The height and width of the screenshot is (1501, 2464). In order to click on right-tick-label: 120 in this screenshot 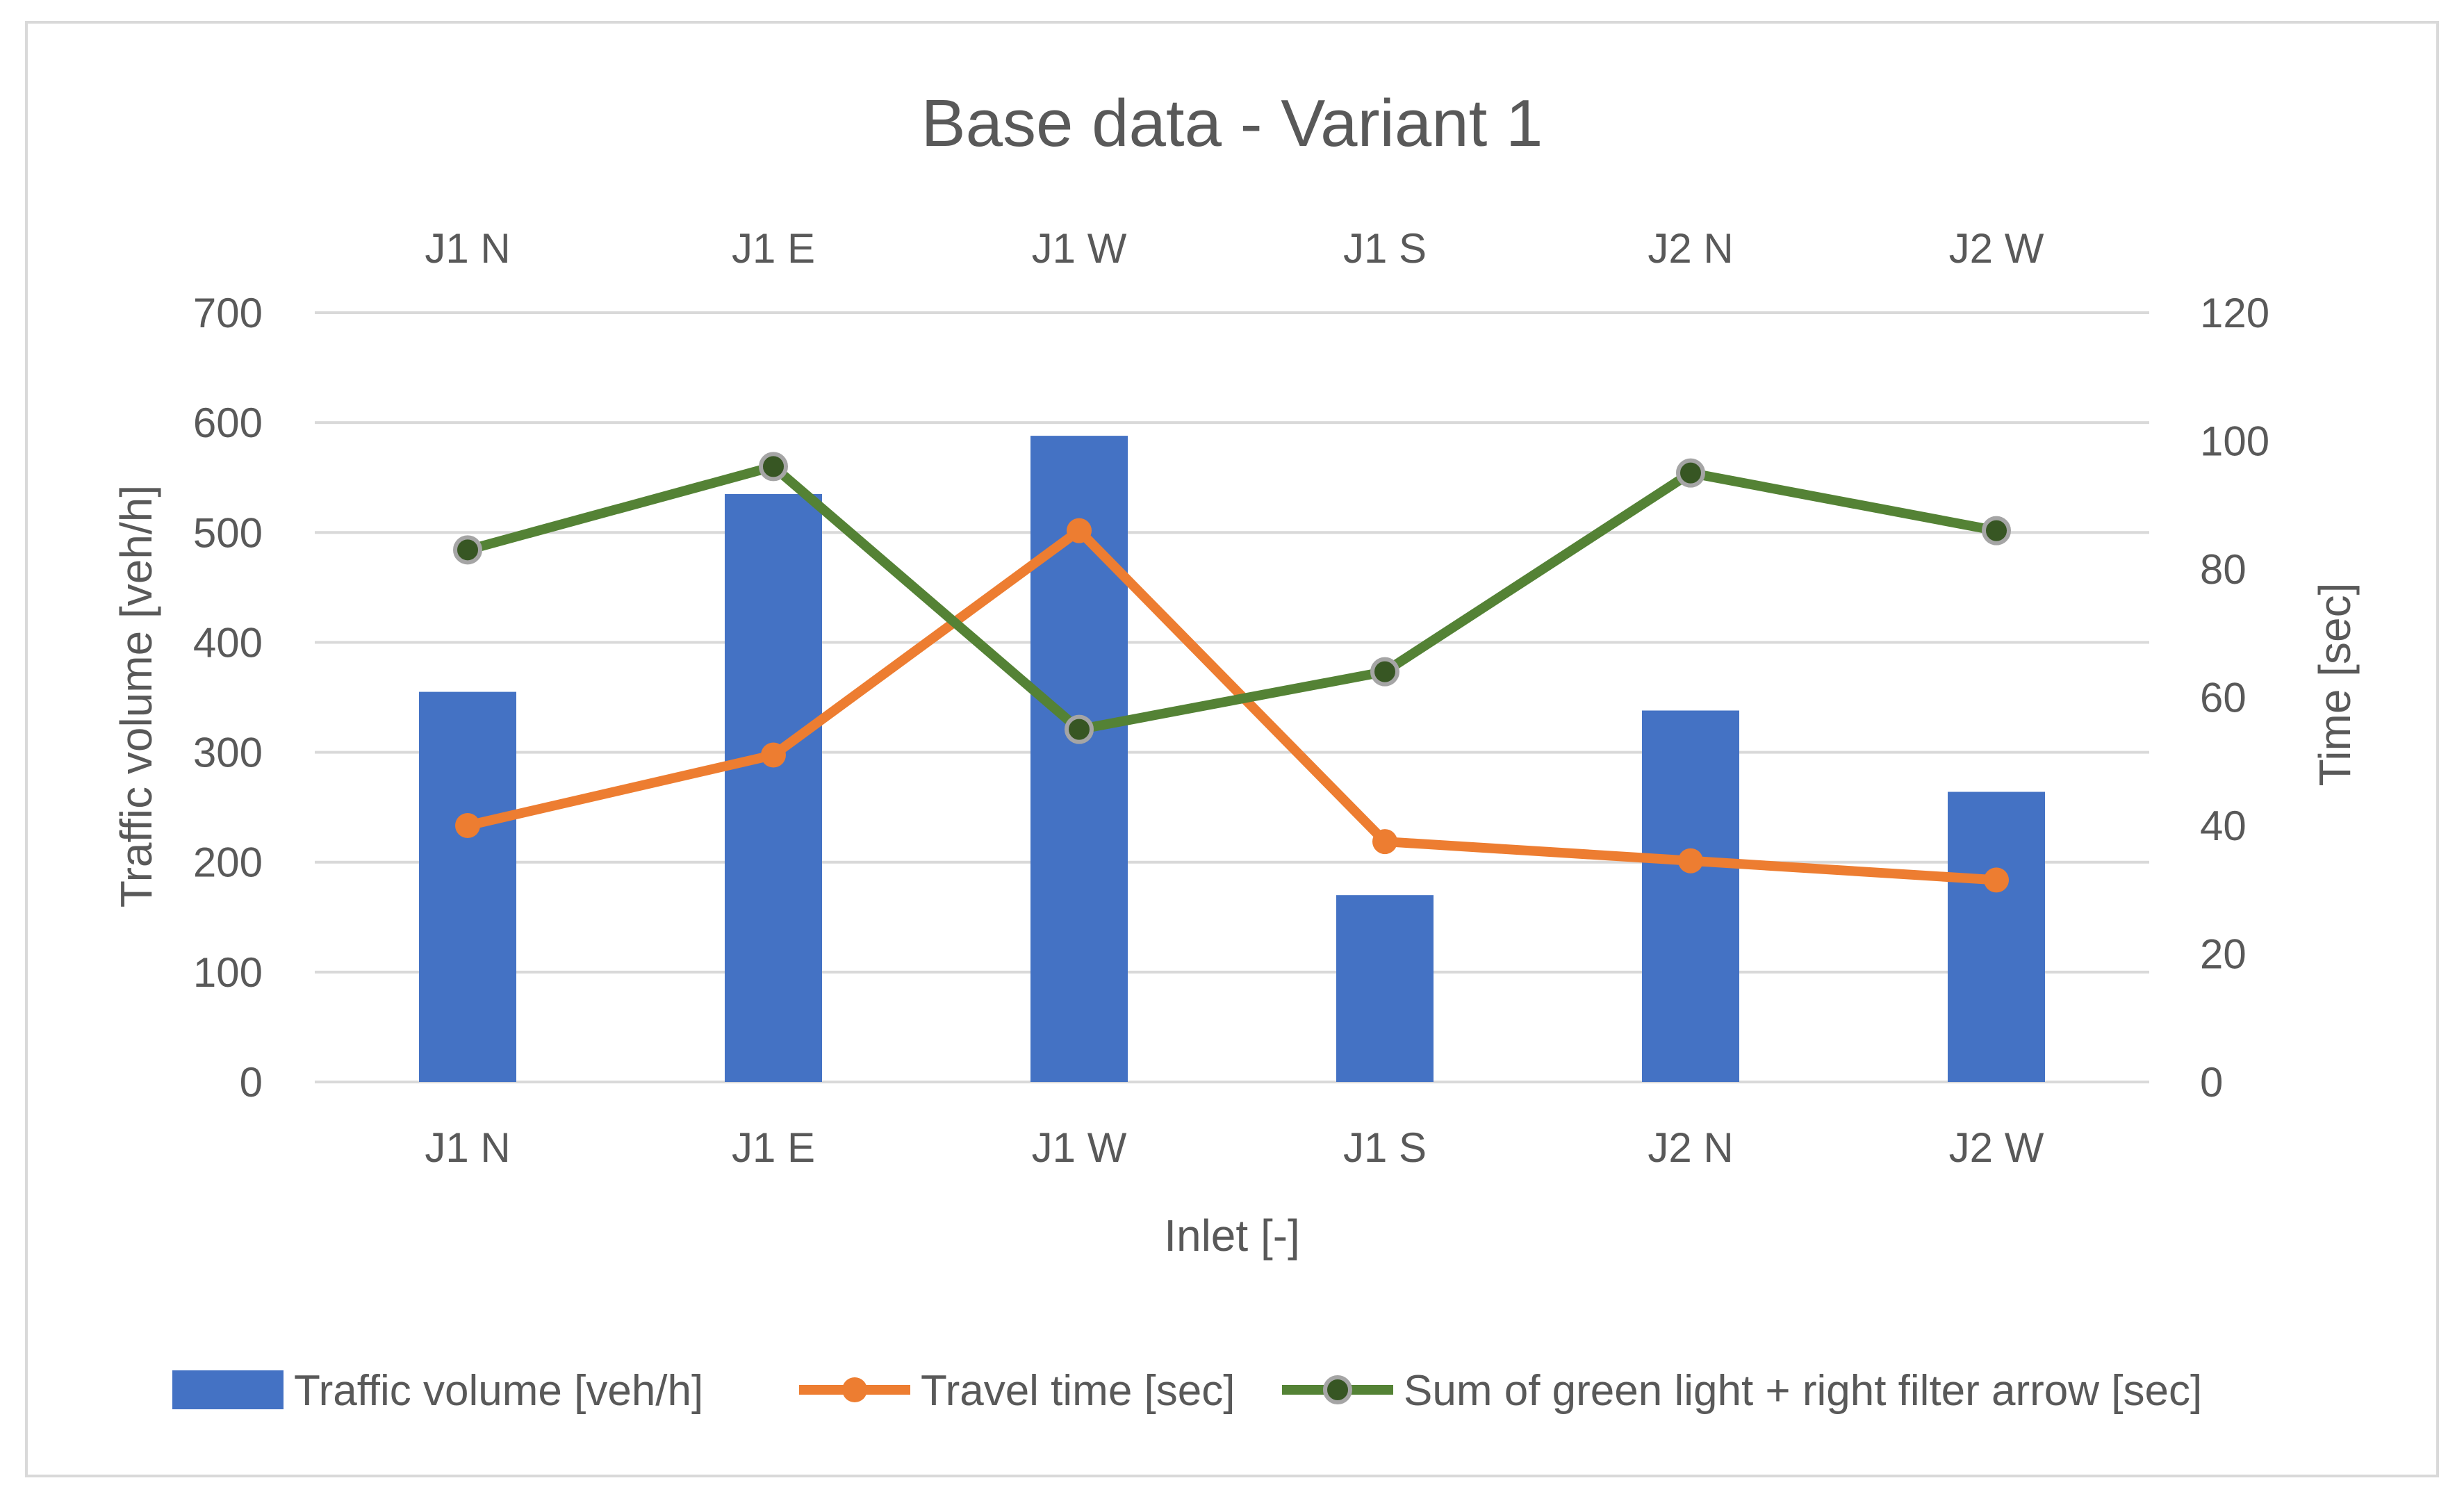, I will do `click(2234, 313)`.